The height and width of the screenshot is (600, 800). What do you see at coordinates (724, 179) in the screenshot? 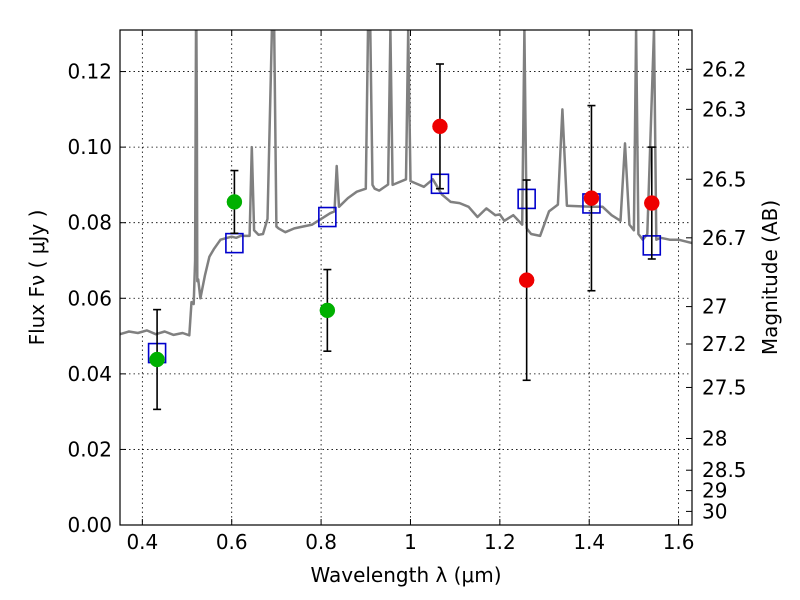
I see `y2-tick-label: 26.5` at bounding box center [724, 179].